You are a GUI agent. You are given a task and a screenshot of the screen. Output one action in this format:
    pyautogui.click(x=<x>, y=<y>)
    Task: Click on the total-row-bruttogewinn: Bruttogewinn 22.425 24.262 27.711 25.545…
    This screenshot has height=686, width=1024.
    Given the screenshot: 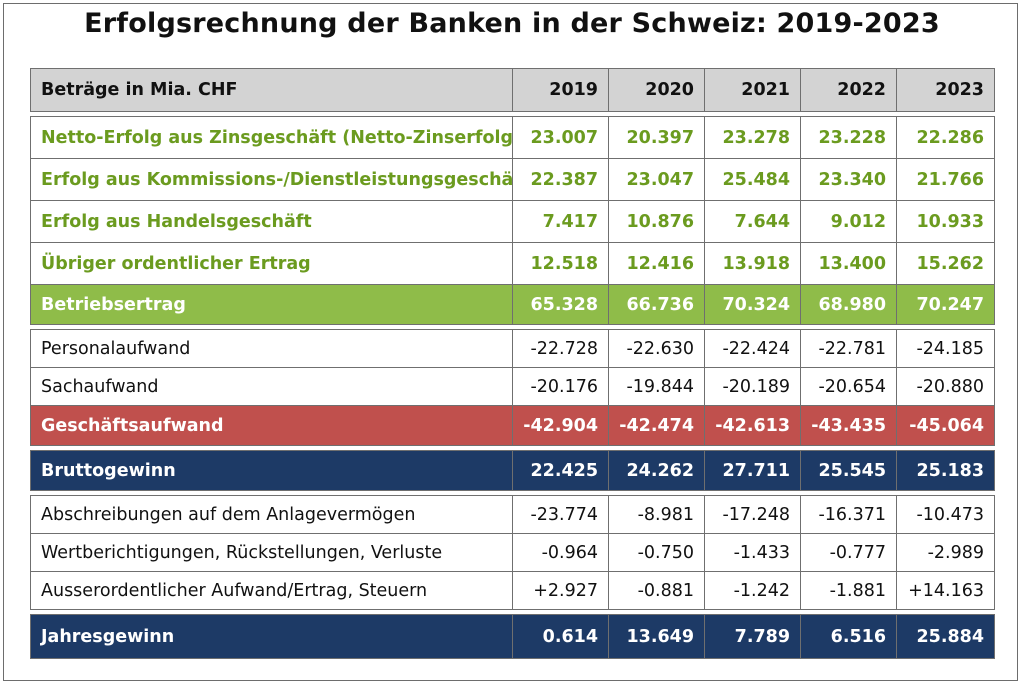 What is the action you would take?
    pyautogui.click(x=512, y=470)
    